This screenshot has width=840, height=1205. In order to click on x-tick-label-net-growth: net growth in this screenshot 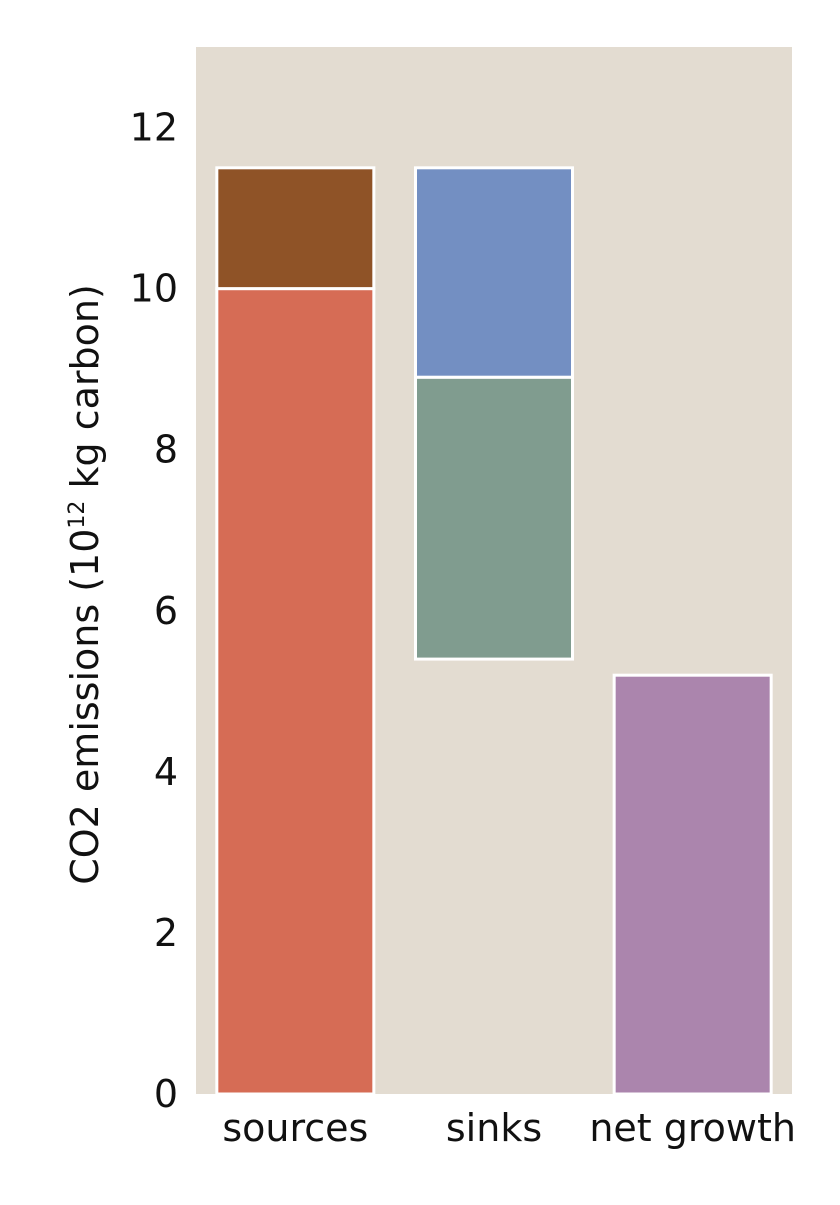, I will do `click(692, 1128)`.